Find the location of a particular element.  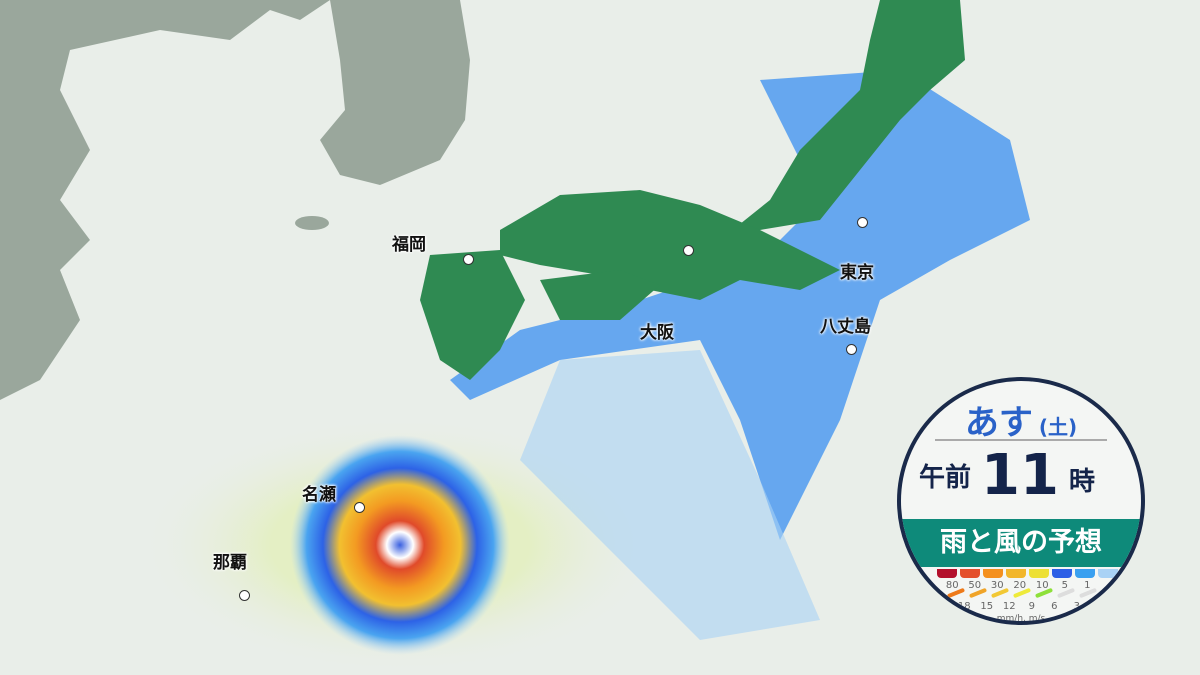

city-marker-osaka is located at coordinates (688, 250).